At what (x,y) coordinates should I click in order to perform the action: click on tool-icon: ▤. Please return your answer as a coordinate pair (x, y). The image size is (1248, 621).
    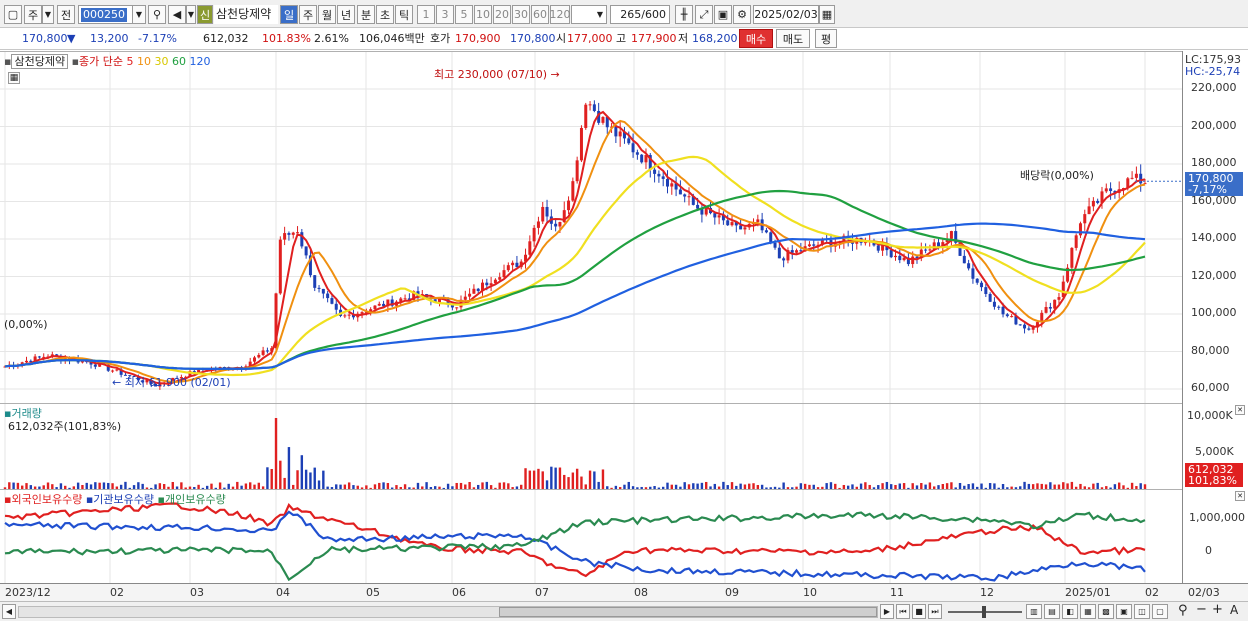
    Looking at the image, I should click on (1052, 611).